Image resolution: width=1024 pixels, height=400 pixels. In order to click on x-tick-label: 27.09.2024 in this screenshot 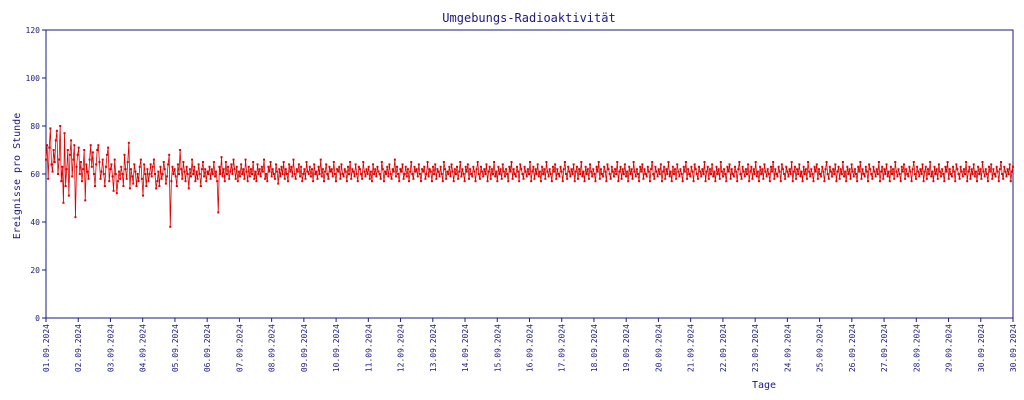, I will do `click(884, 348)`.